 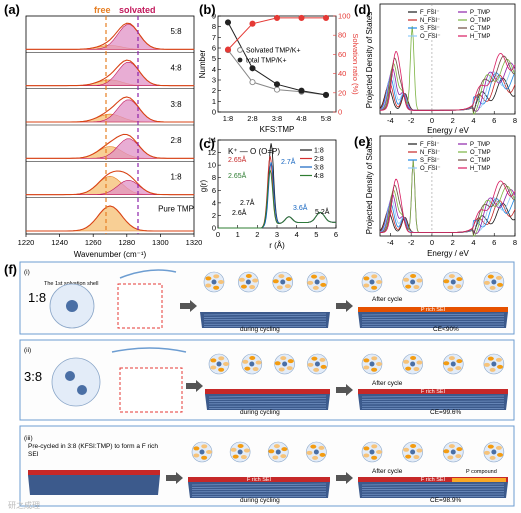 I want to click on x-tick-label: 4, so click(x=473, y=242).